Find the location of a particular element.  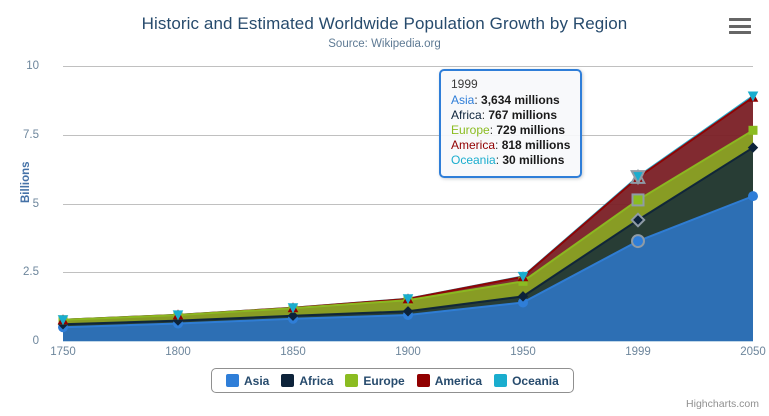

marker-oceania-1950 is located at coordinates (523, 276).